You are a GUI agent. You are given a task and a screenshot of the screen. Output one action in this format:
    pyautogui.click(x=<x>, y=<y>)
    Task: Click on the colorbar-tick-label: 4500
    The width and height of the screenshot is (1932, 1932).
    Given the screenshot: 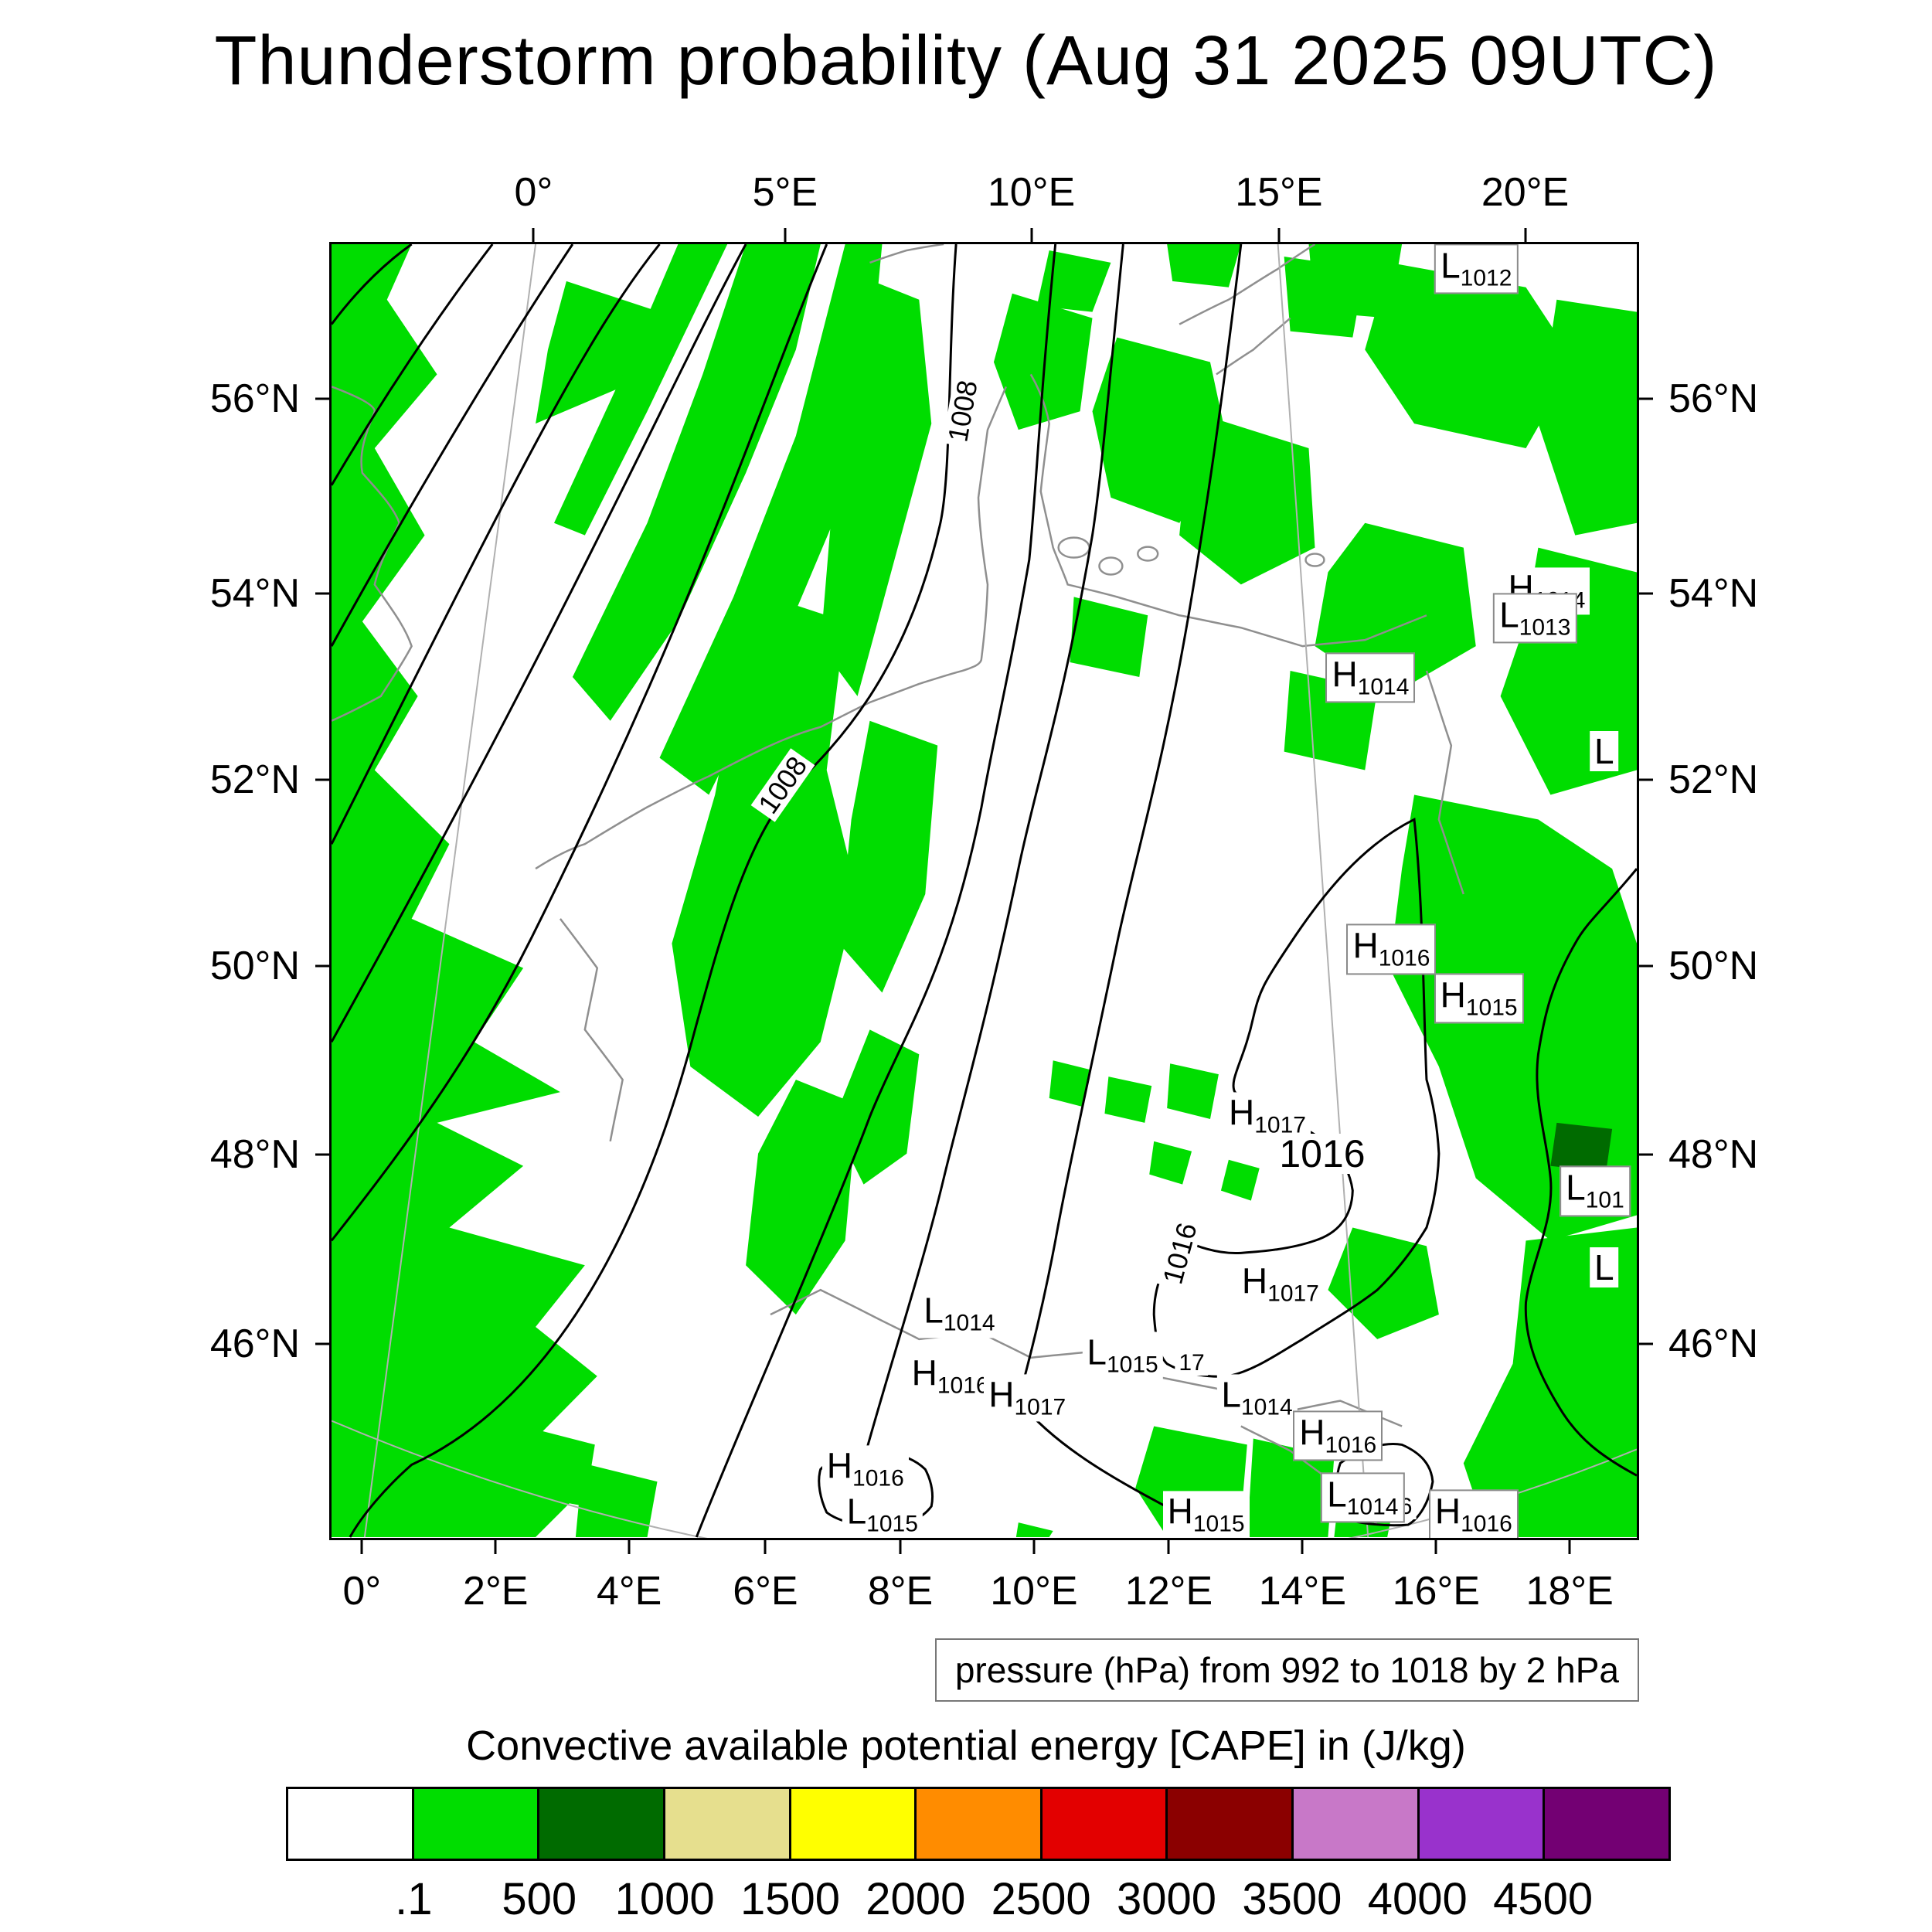 What is the action you would take?
    pyautogui.click(x=1544, y=1899)
    